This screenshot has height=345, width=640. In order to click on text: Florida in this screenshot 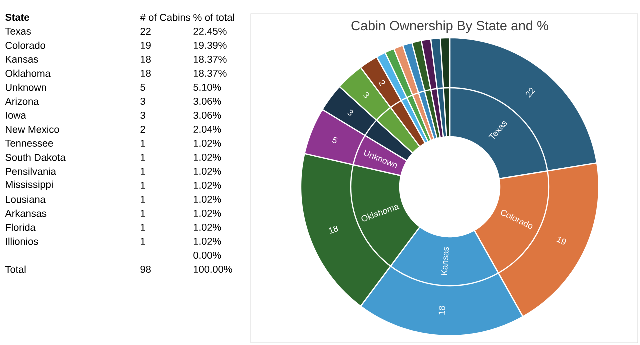, I will do `click(21, 228)`.